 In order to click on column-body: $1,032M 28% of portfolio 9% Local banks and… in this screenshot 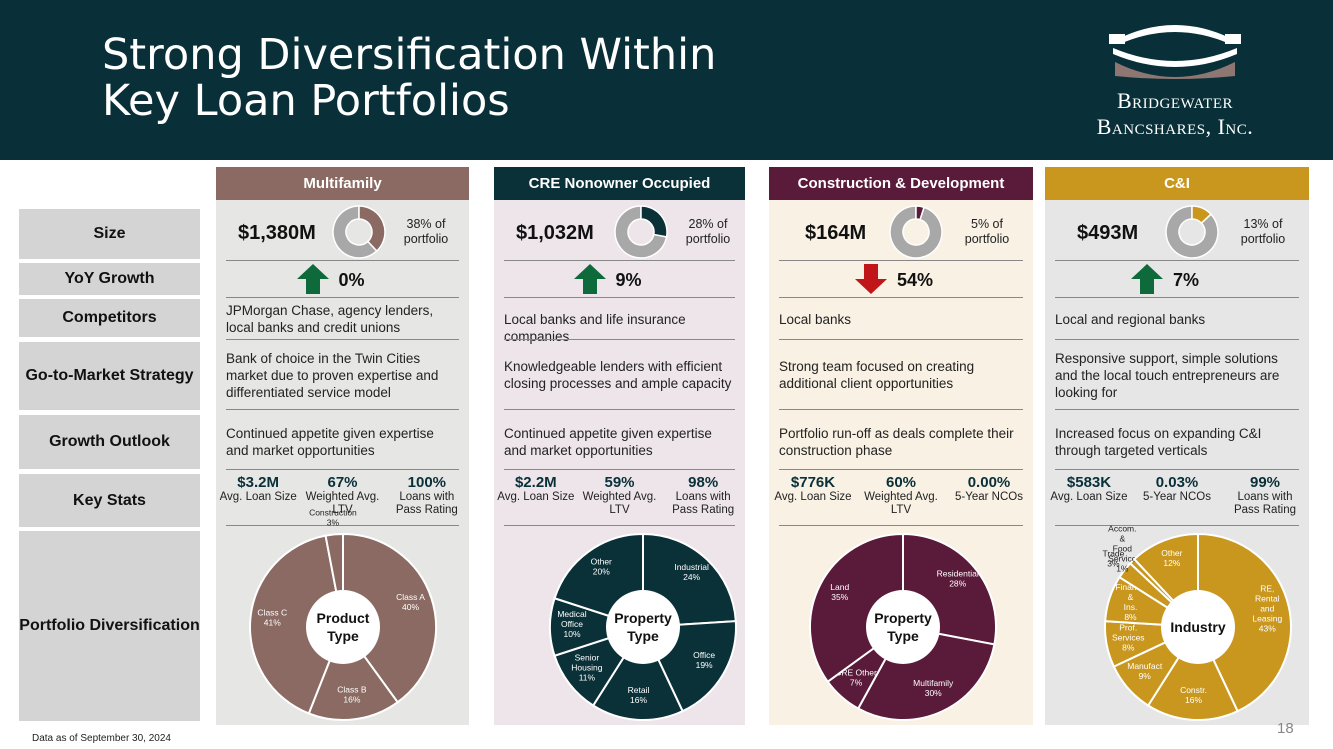, I will do `click(619, 462)`.